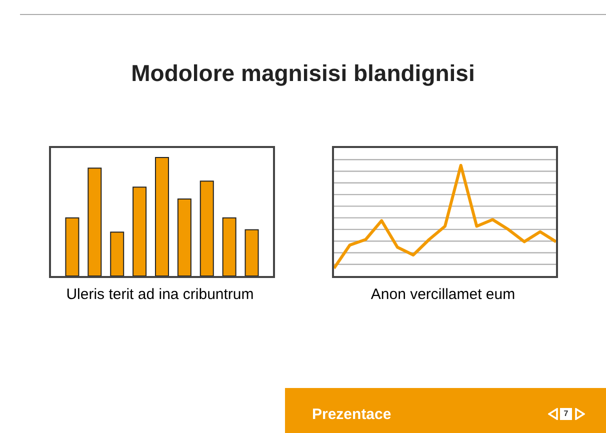 This screenshot has height=433, width=606. What do you see at coordinates (566, 414) in the screenshot?
I see `text: 7` at bounding box center [566, 414].